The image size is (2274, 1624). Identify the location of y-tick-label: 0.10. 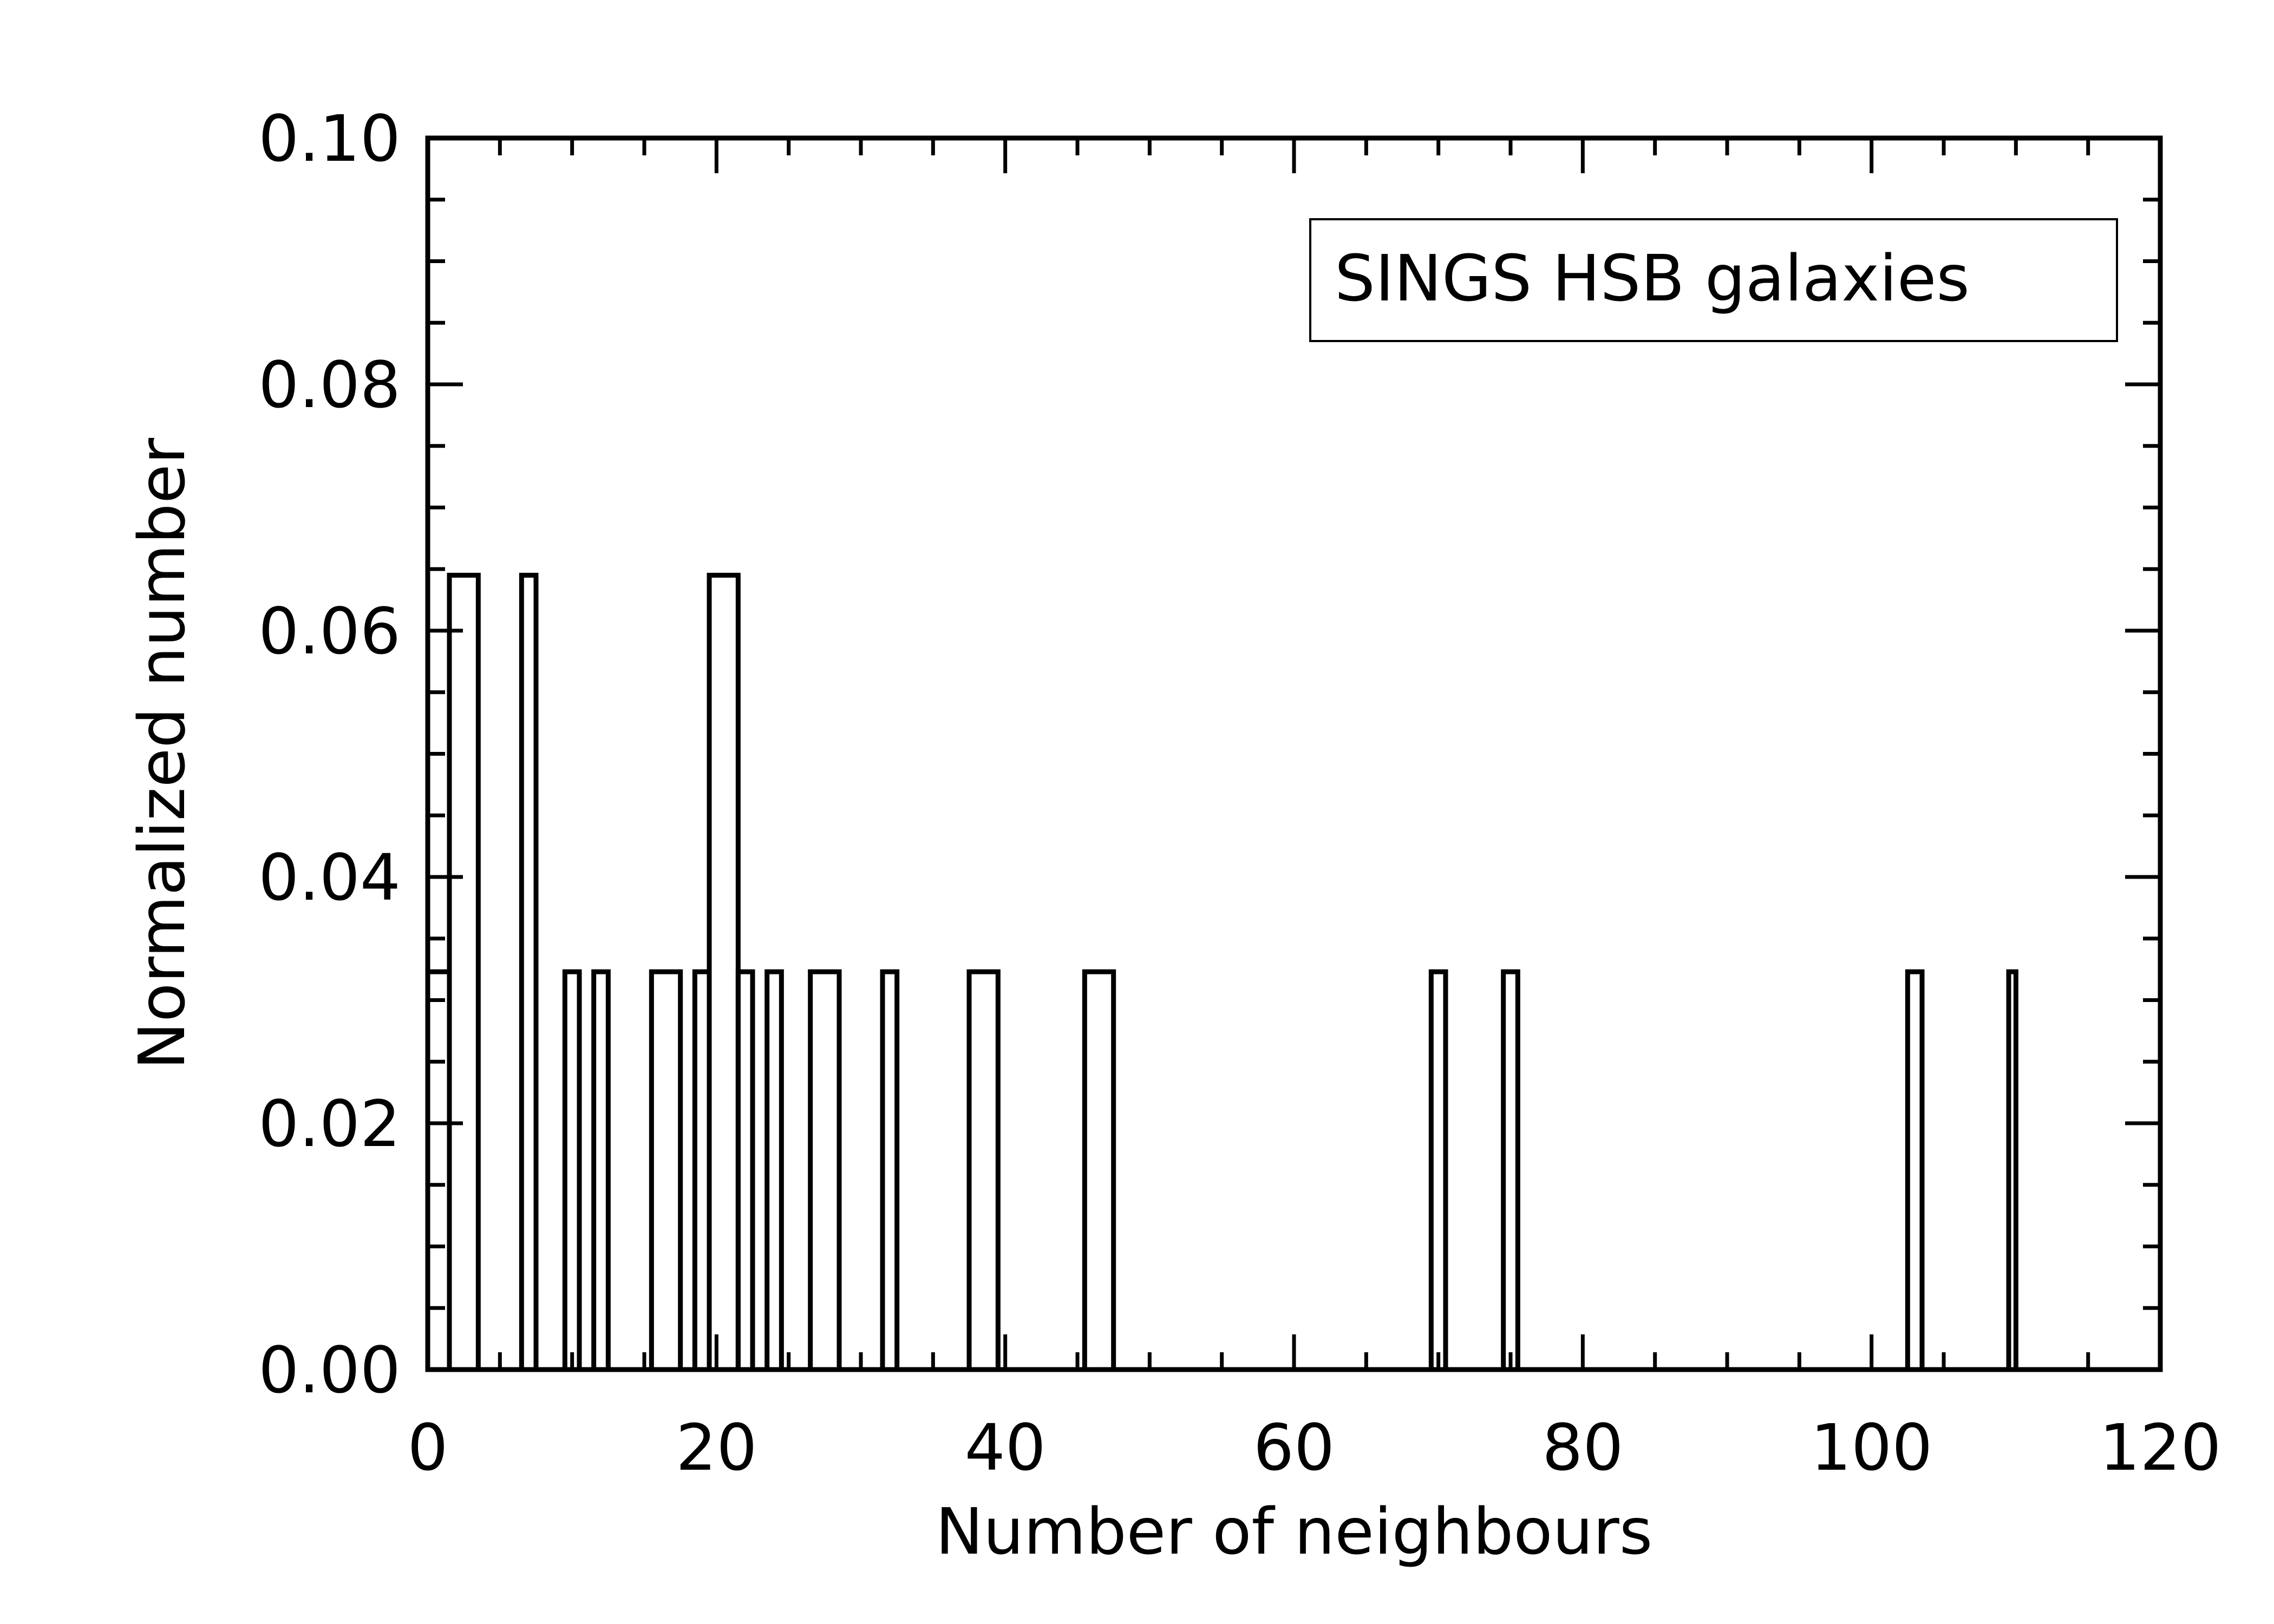
(329, 138).